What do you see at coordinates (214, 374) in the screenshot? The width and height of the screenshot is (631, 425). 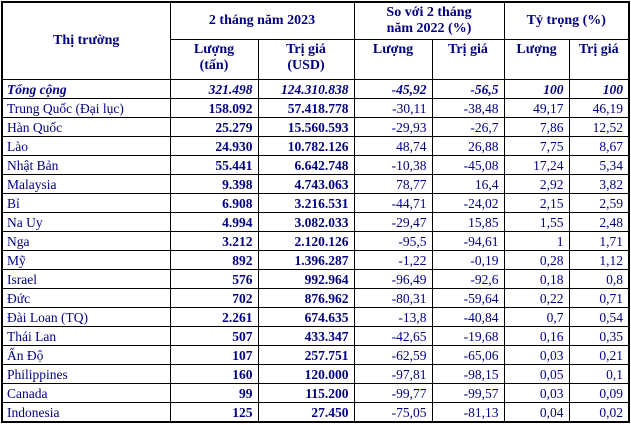 I see `value-cell: 160` at bounding box center [214, 374].